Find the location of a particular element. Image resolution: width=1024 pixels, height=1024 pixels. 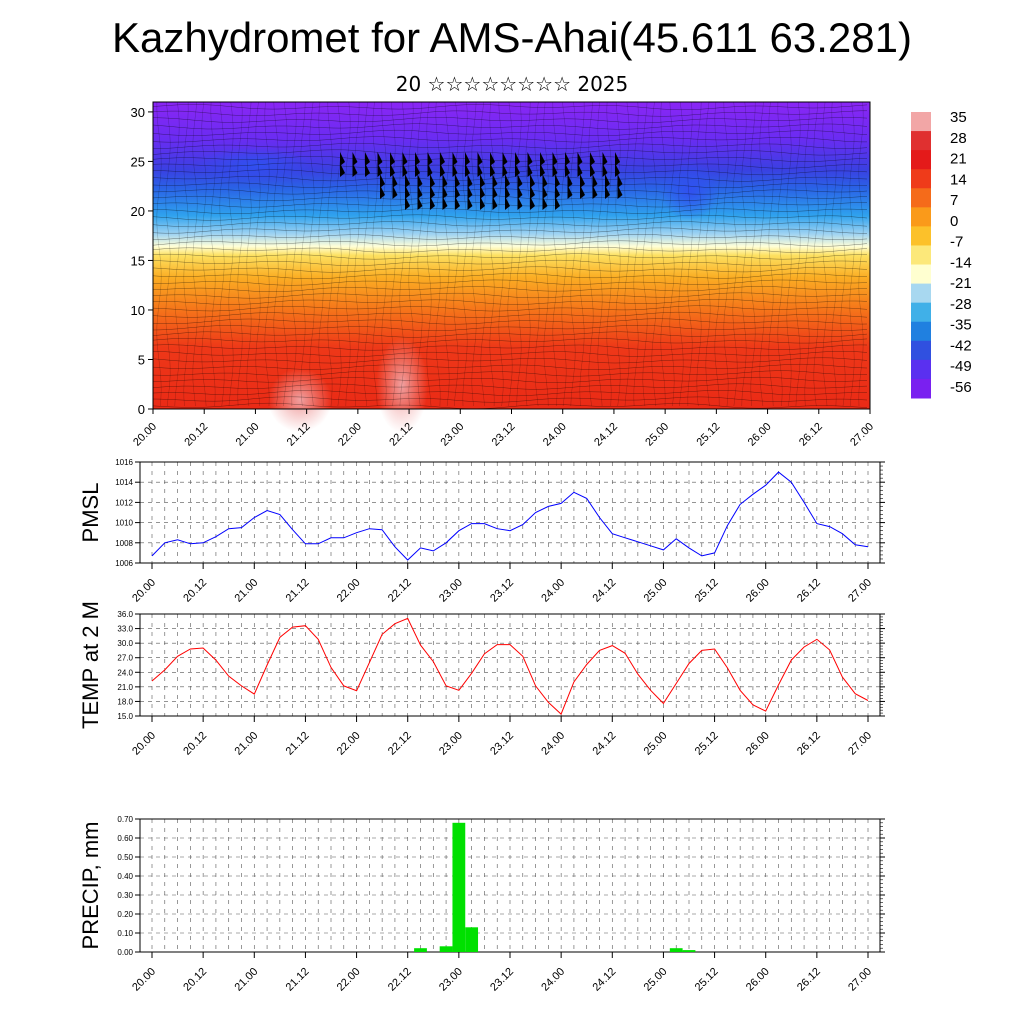

x-tick-label: 21.00 is located at coordinates (246, 591).